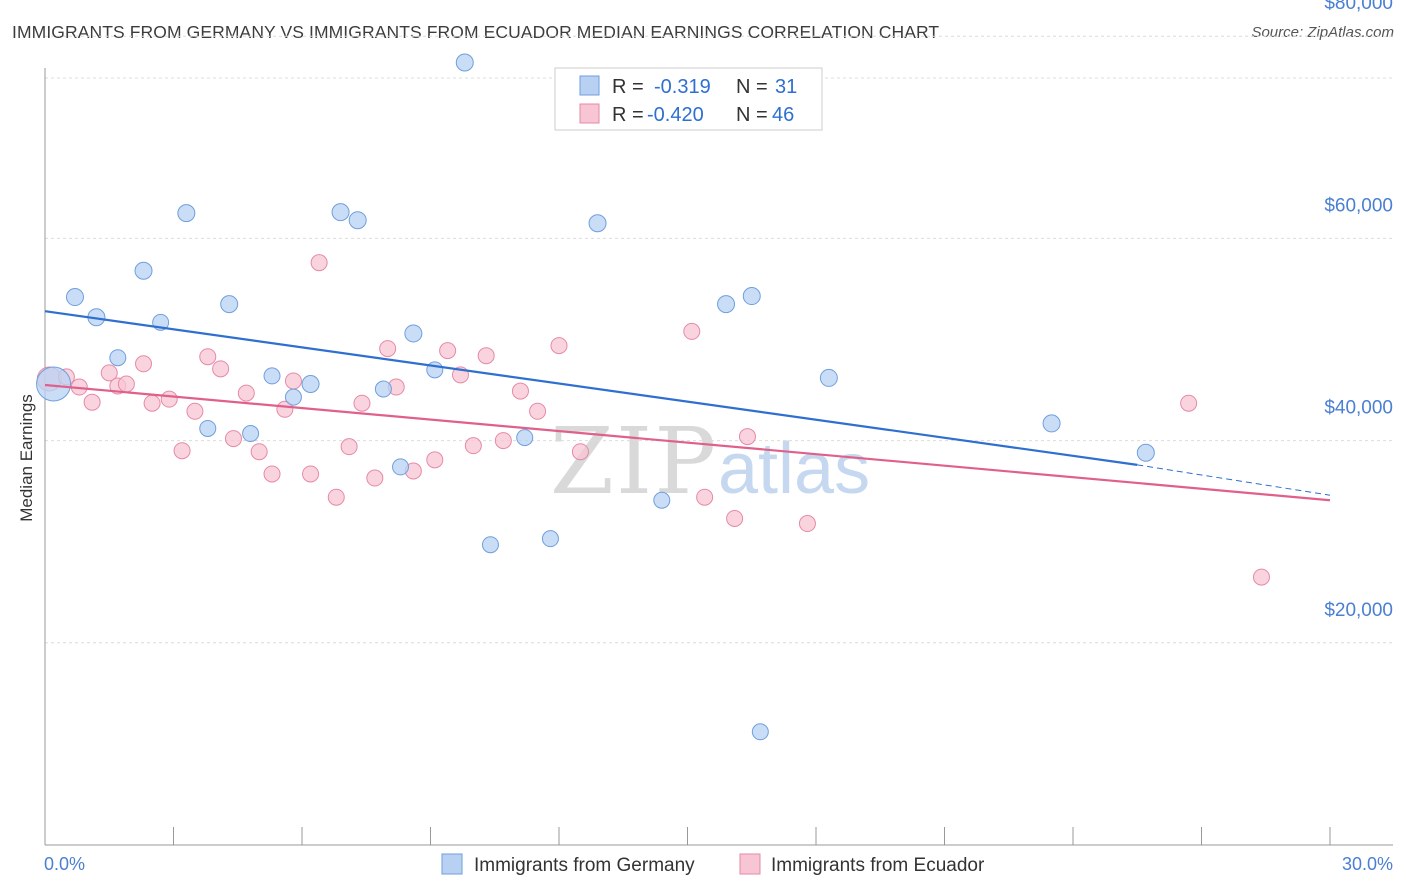  I want to click on legend-n-value-ecuador: 46, so click(783, 115).